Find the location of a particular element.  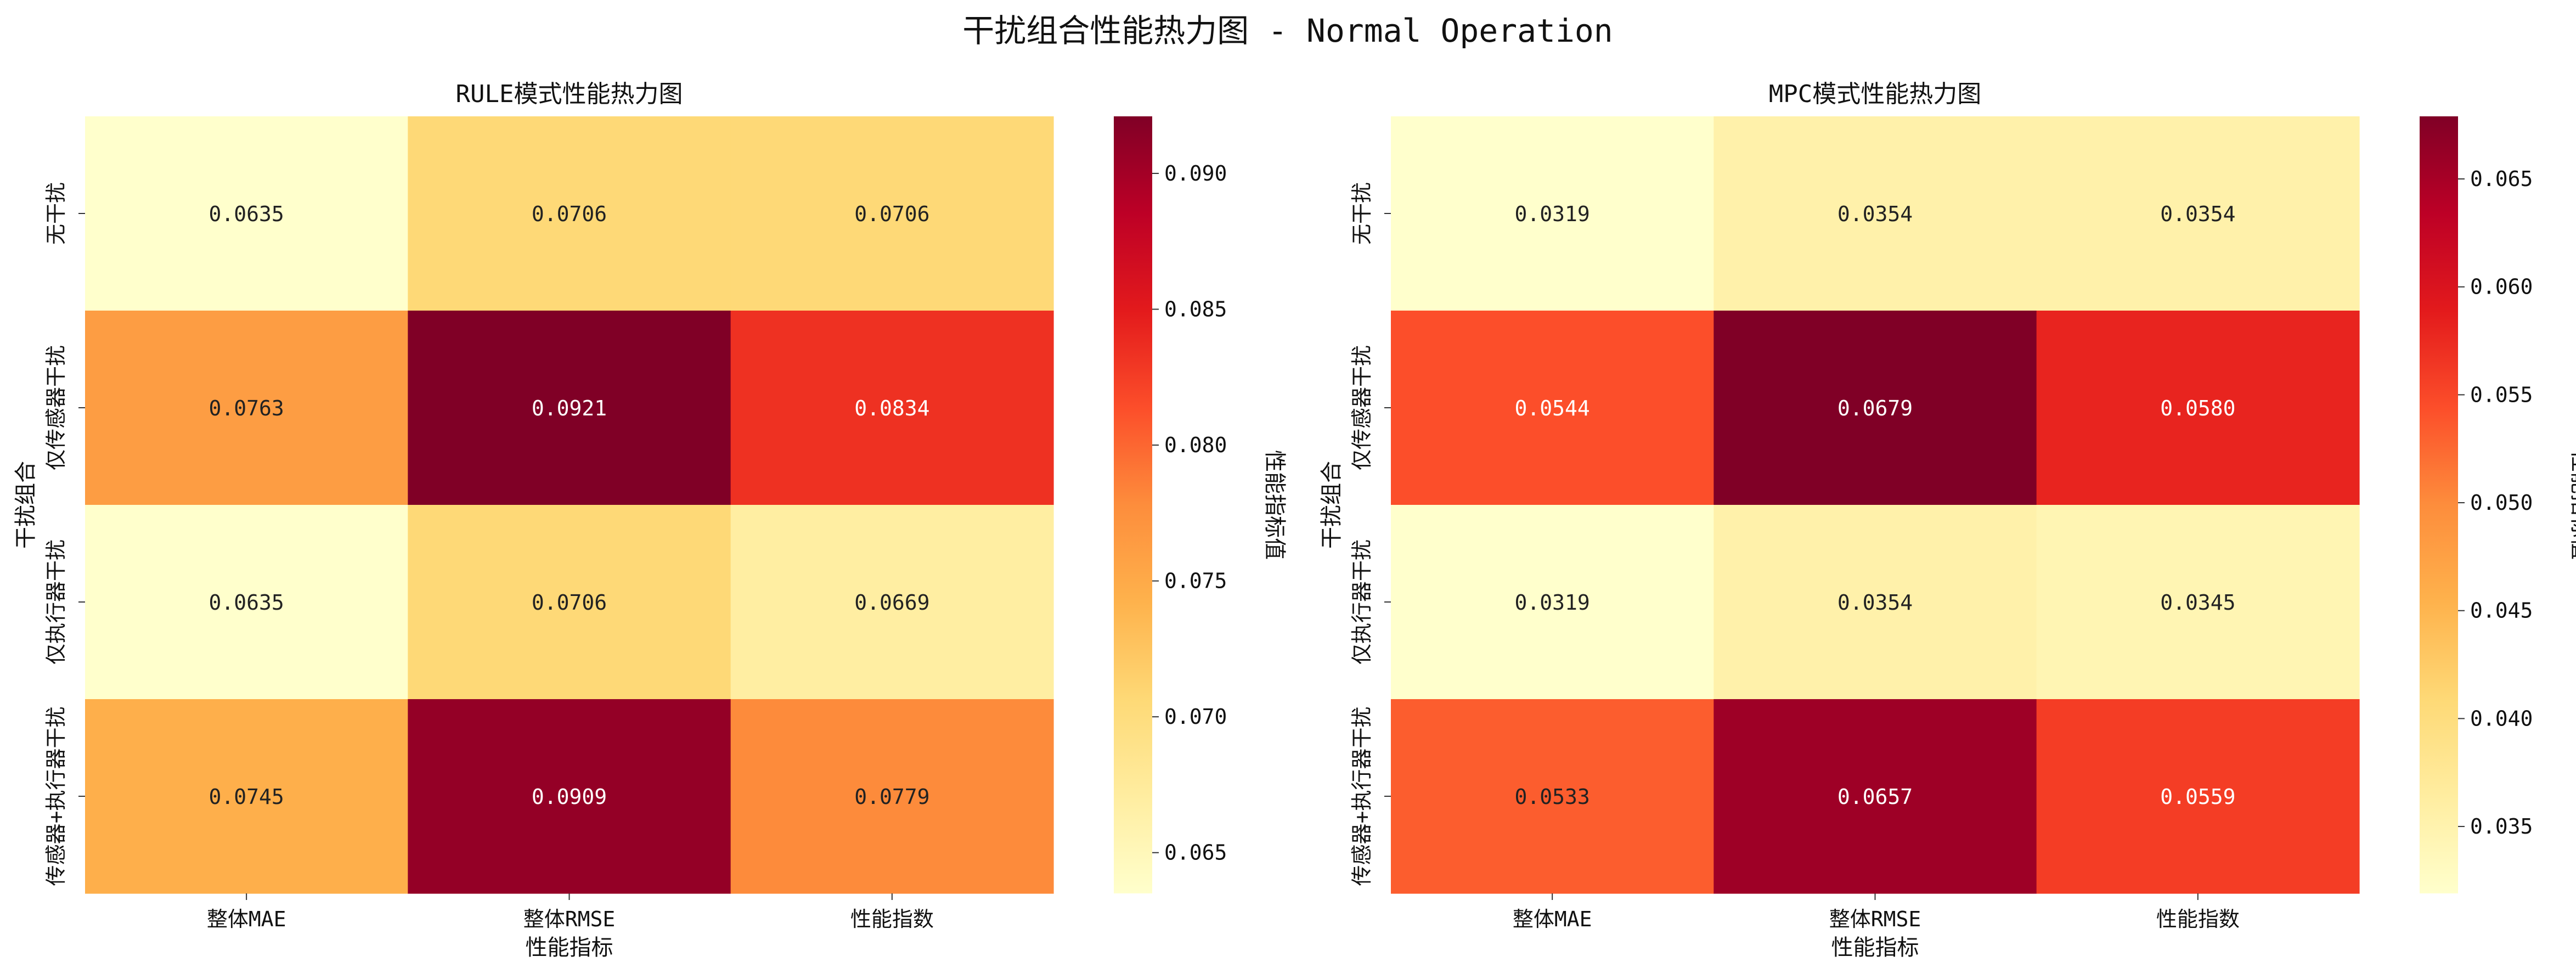

cell-value-label: 0.0657 is located at coordinates (1875, 797).